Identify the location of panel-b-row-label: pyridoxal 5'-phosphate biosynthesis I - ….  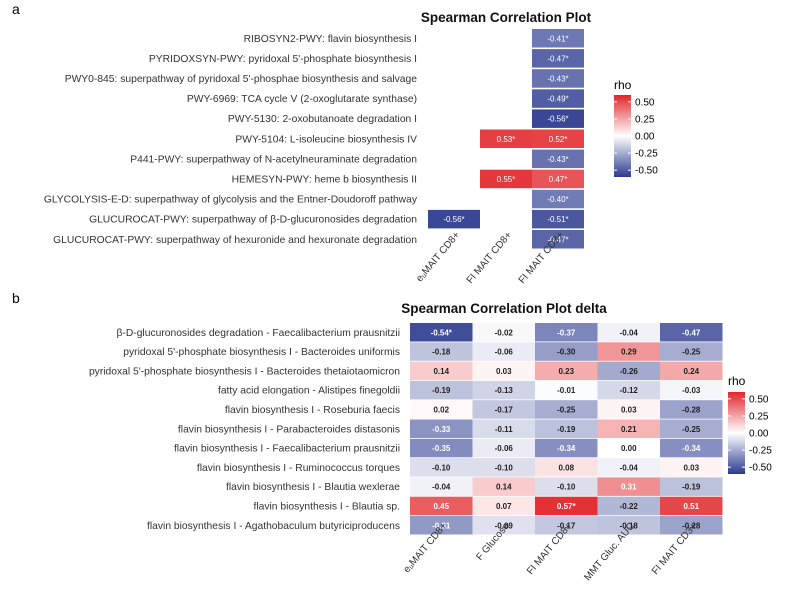
(244, 371).